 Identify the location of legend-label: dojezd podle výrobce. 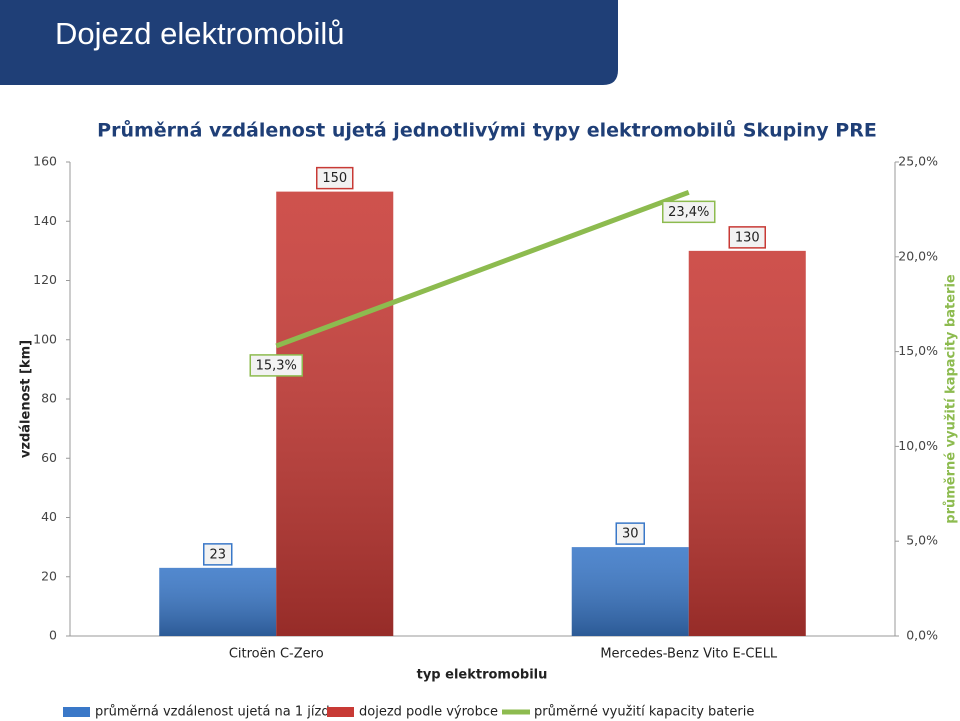
(428, 712).